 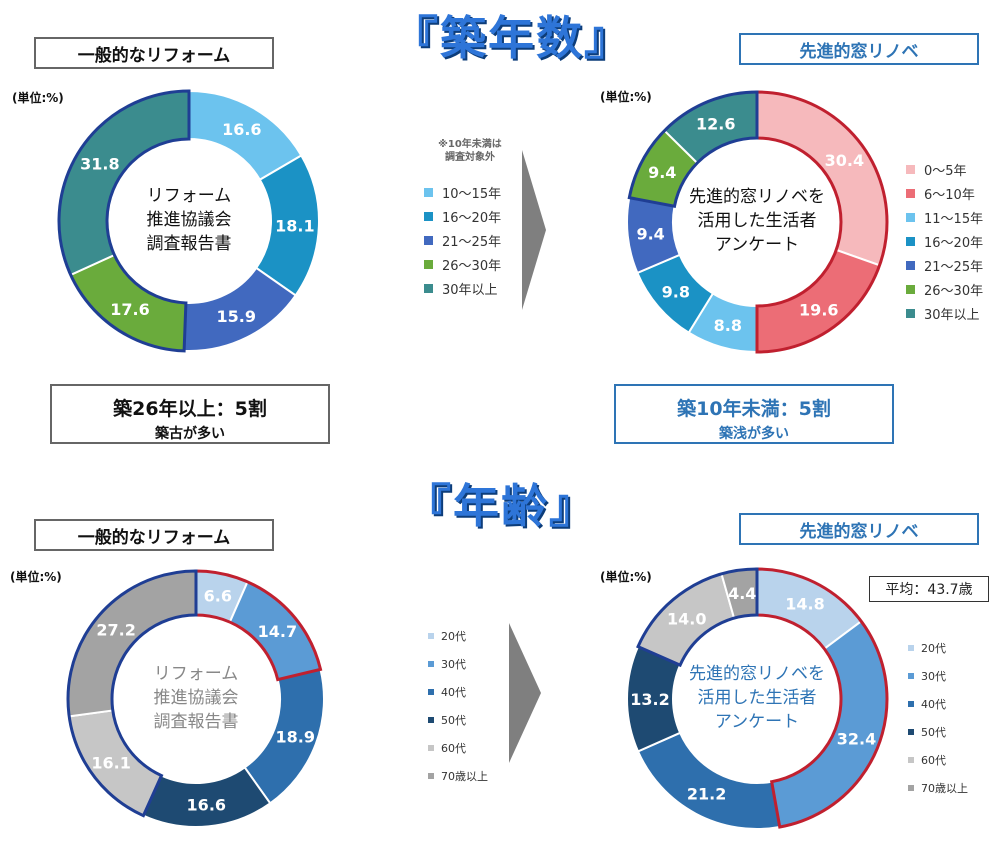 I want to click on slice-value-label: 27.2, so click(x=115, y=629).